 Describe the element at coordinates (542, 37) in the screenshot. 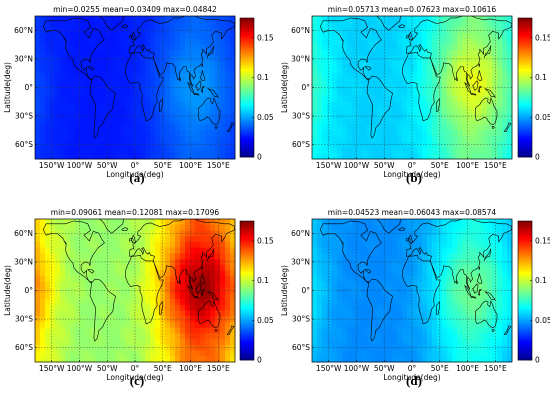

I see `colorbar-tick-label: 0.15` at that location.